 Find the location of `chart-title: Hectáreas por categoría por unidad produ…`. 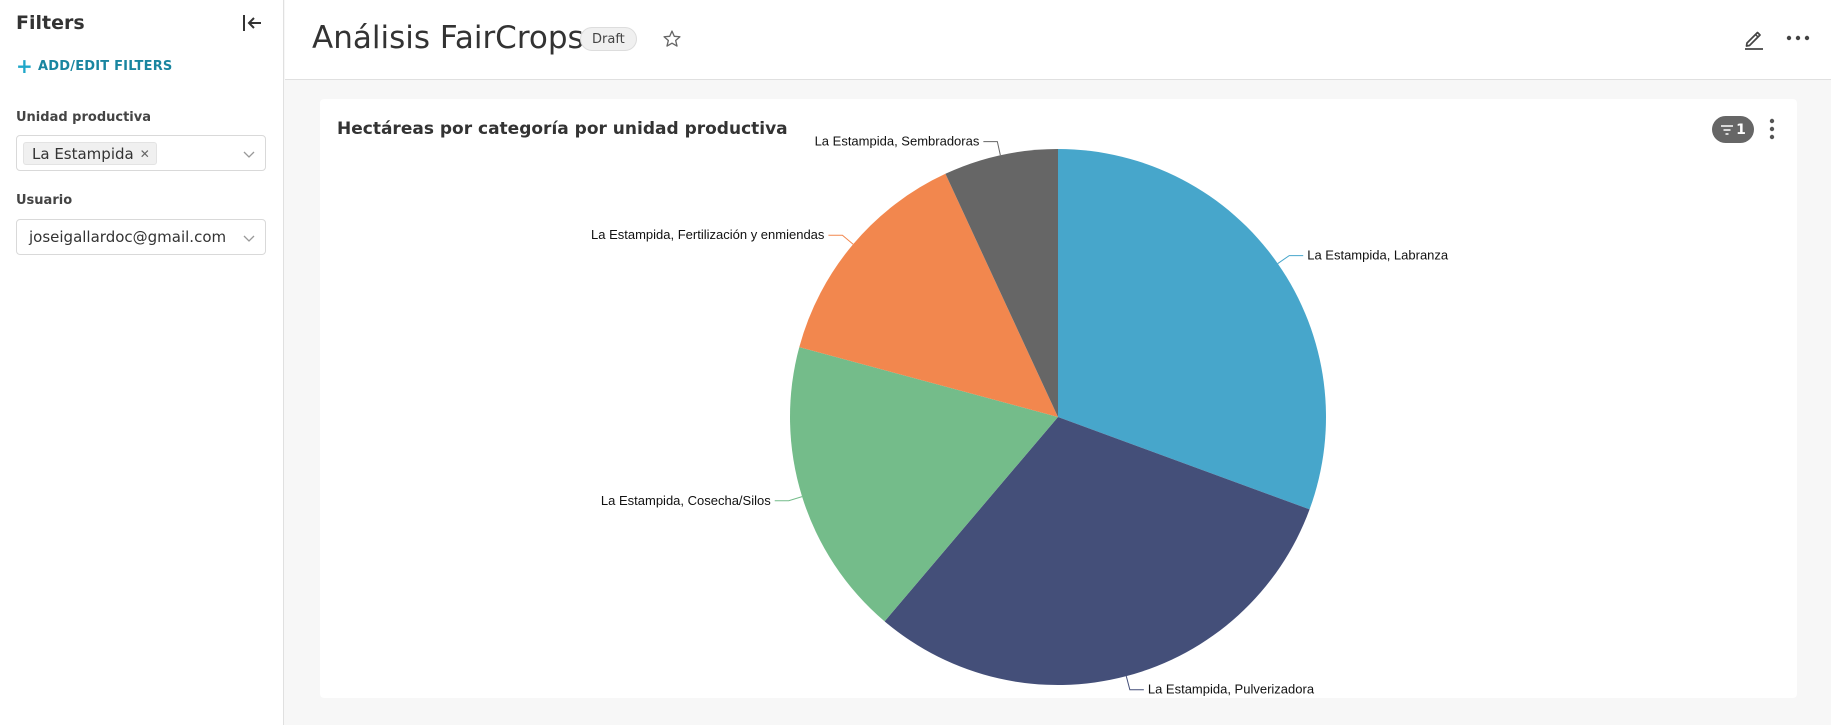

chart-title: Hectáreas por categoría por unidad produ… is located at coordinates (562, 129).